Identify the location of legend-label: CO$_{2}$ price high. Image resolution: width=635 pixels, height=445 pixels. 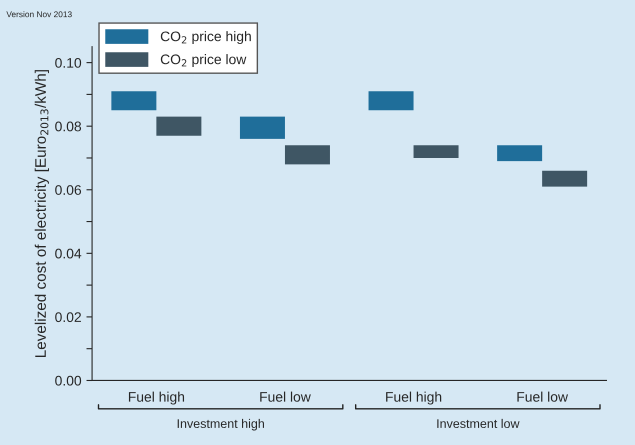
(205, 37).